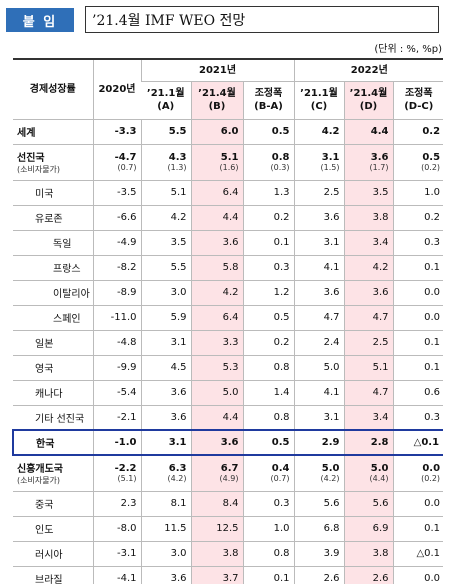  I want to click on value-cell: 3.8, so click(368, 218).